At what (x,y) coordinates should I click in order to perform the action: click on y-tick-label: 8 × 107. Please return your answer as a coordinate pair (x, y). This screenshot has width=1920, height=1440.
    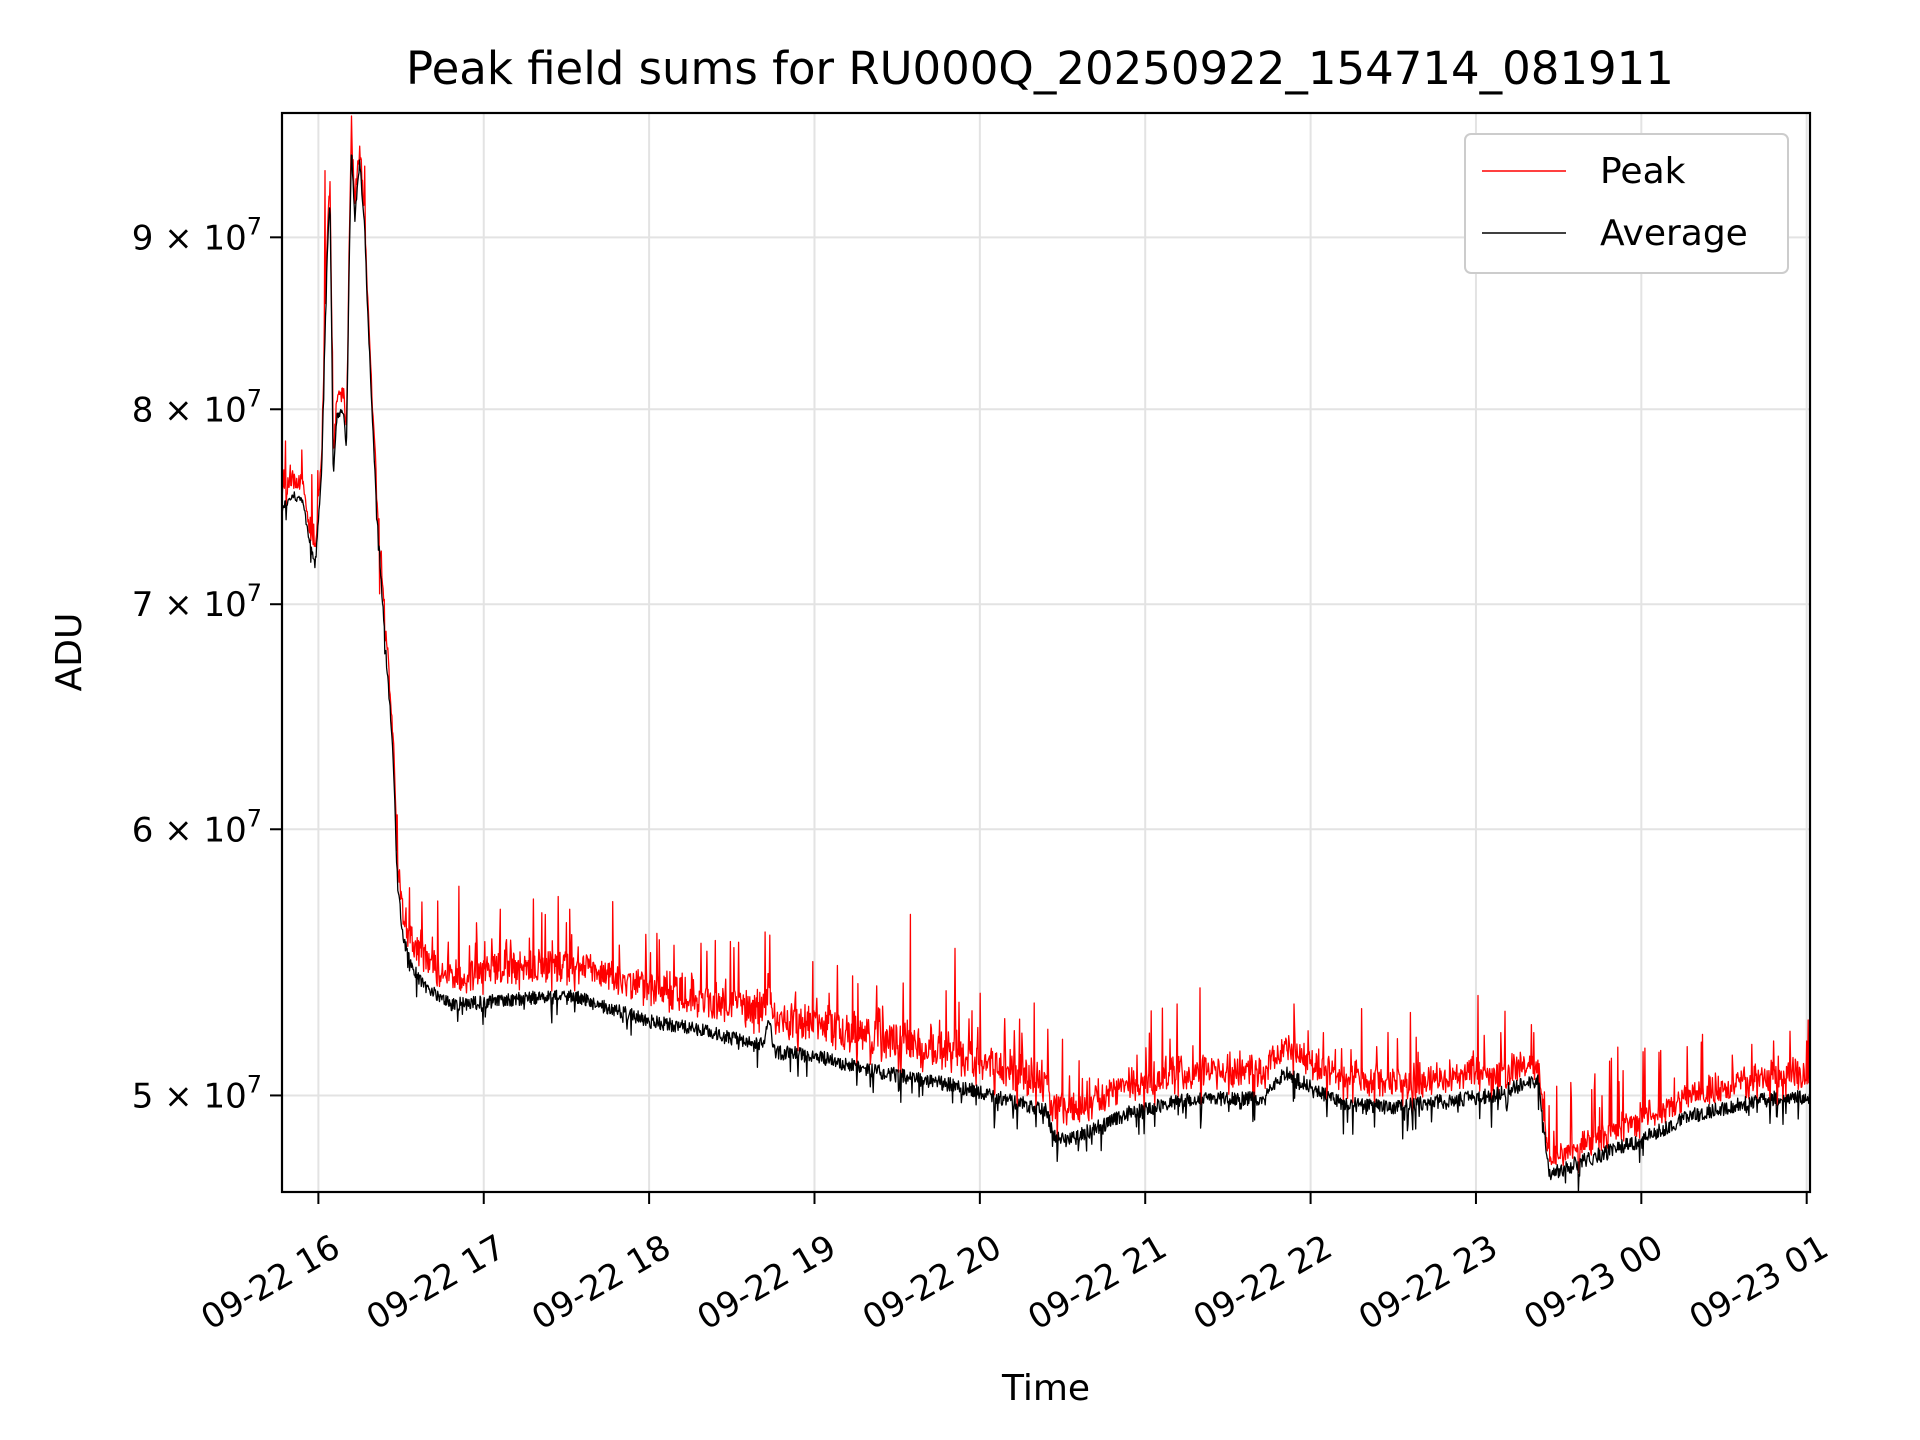
    Looking at the image, I should click on (197, 407).